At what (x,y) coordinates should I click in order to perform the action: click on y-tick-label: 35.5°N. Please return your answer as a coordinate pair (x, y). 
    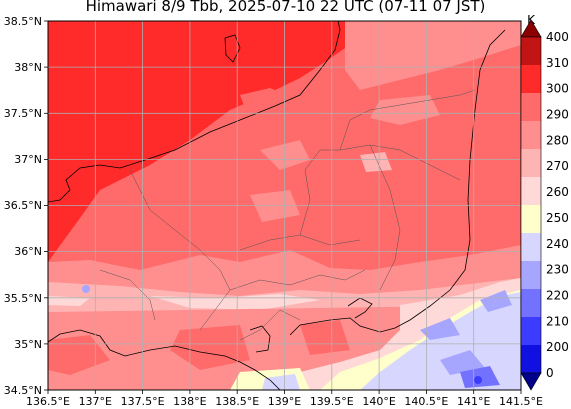
    Looking at the image, I should click on (23, 298).